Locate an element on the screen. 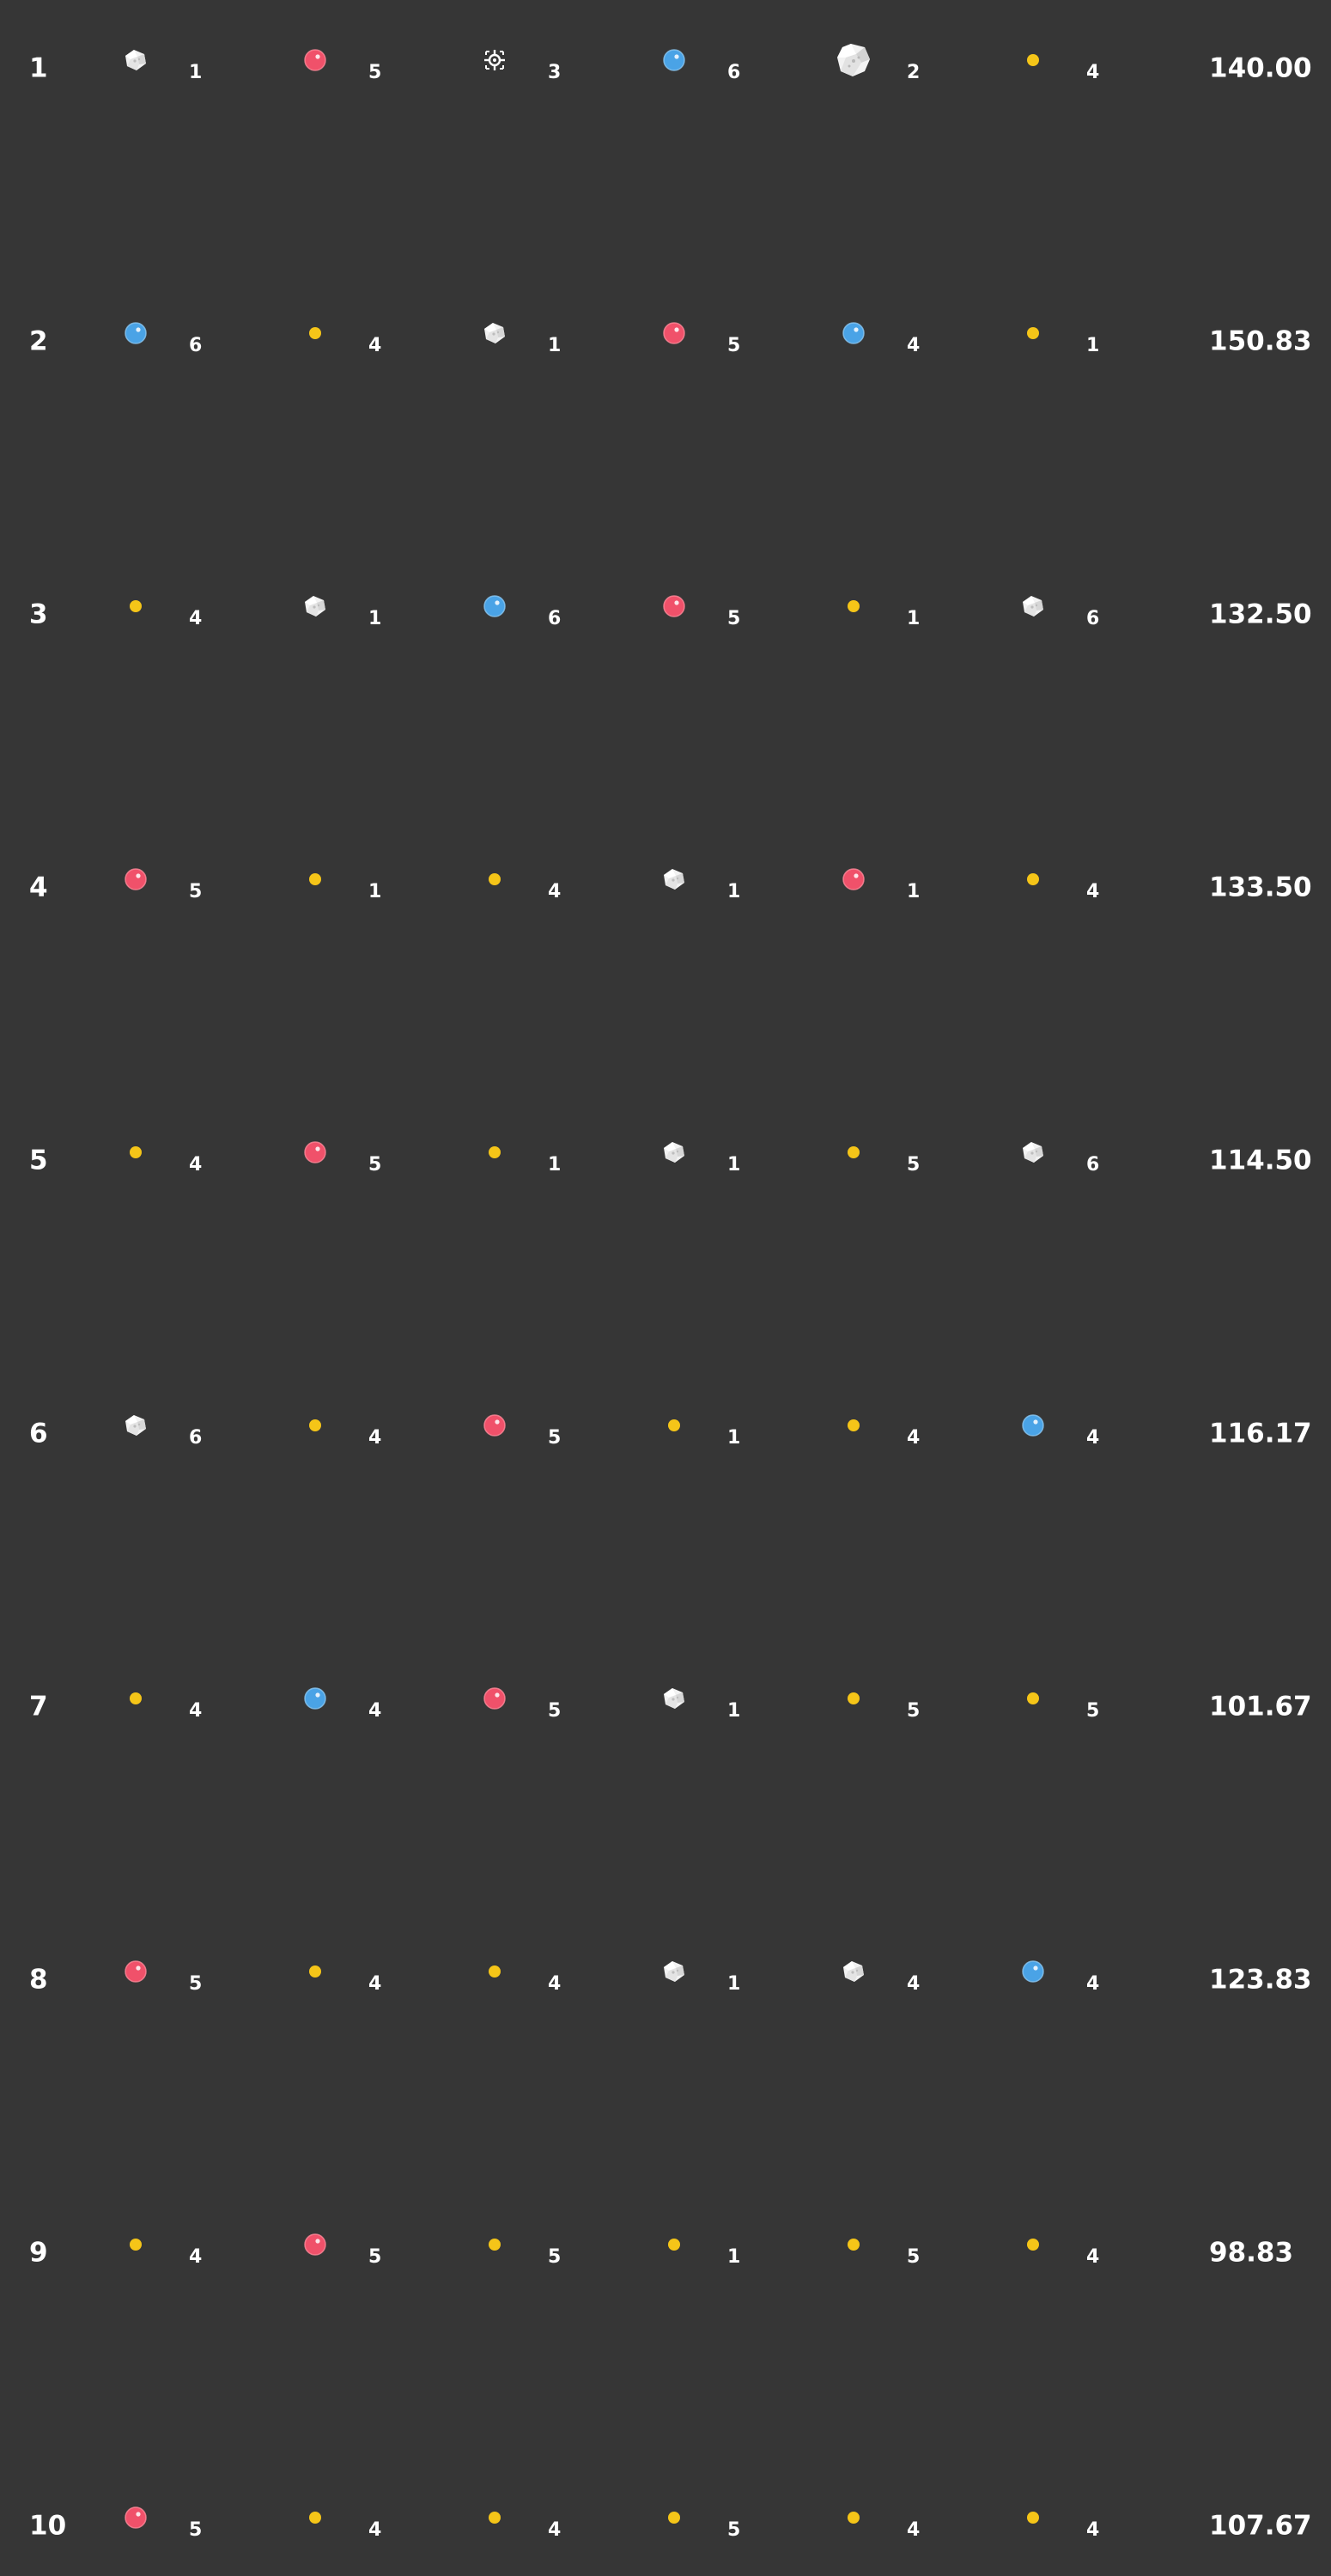 This screenshot has width=1331, height=2576. row-score: 132.50 is located at coordinates (1260, 614).